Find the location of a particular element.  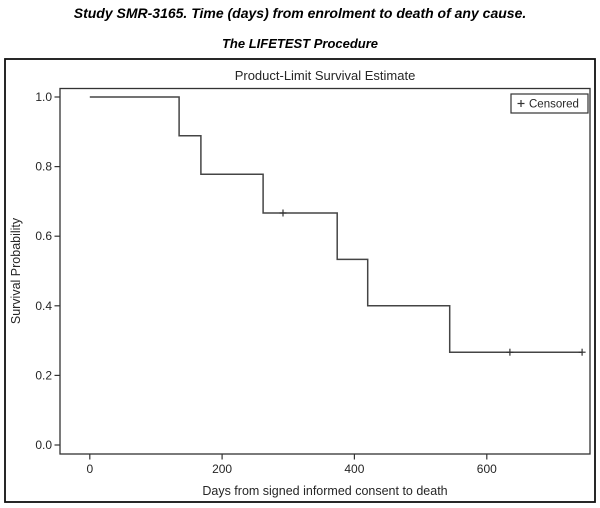

censor-legend-marker-icon is located at coordinates (521, 103).